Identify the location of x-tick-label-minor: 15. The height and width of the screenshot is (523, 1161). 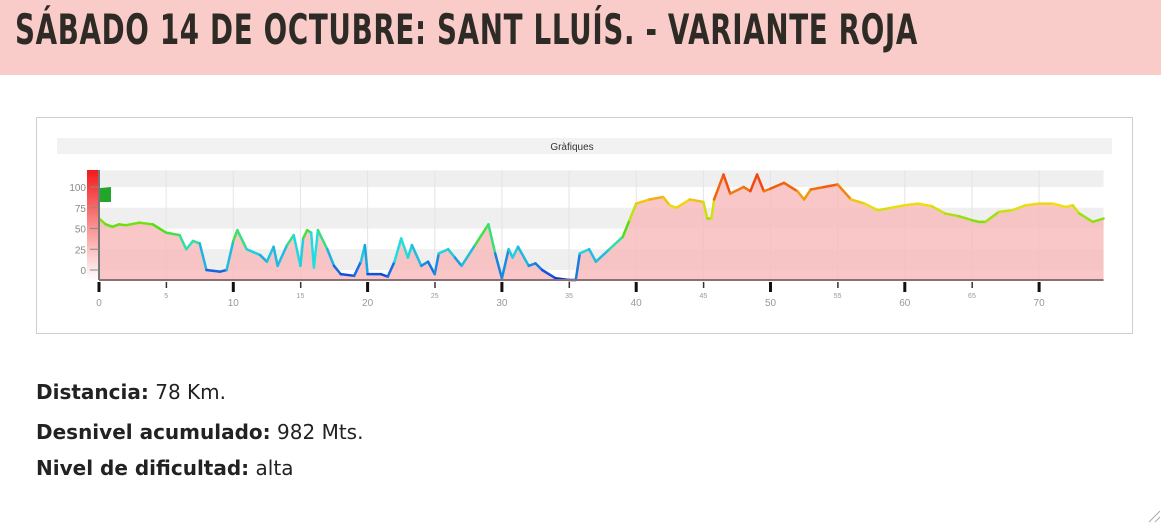
(301, 296).